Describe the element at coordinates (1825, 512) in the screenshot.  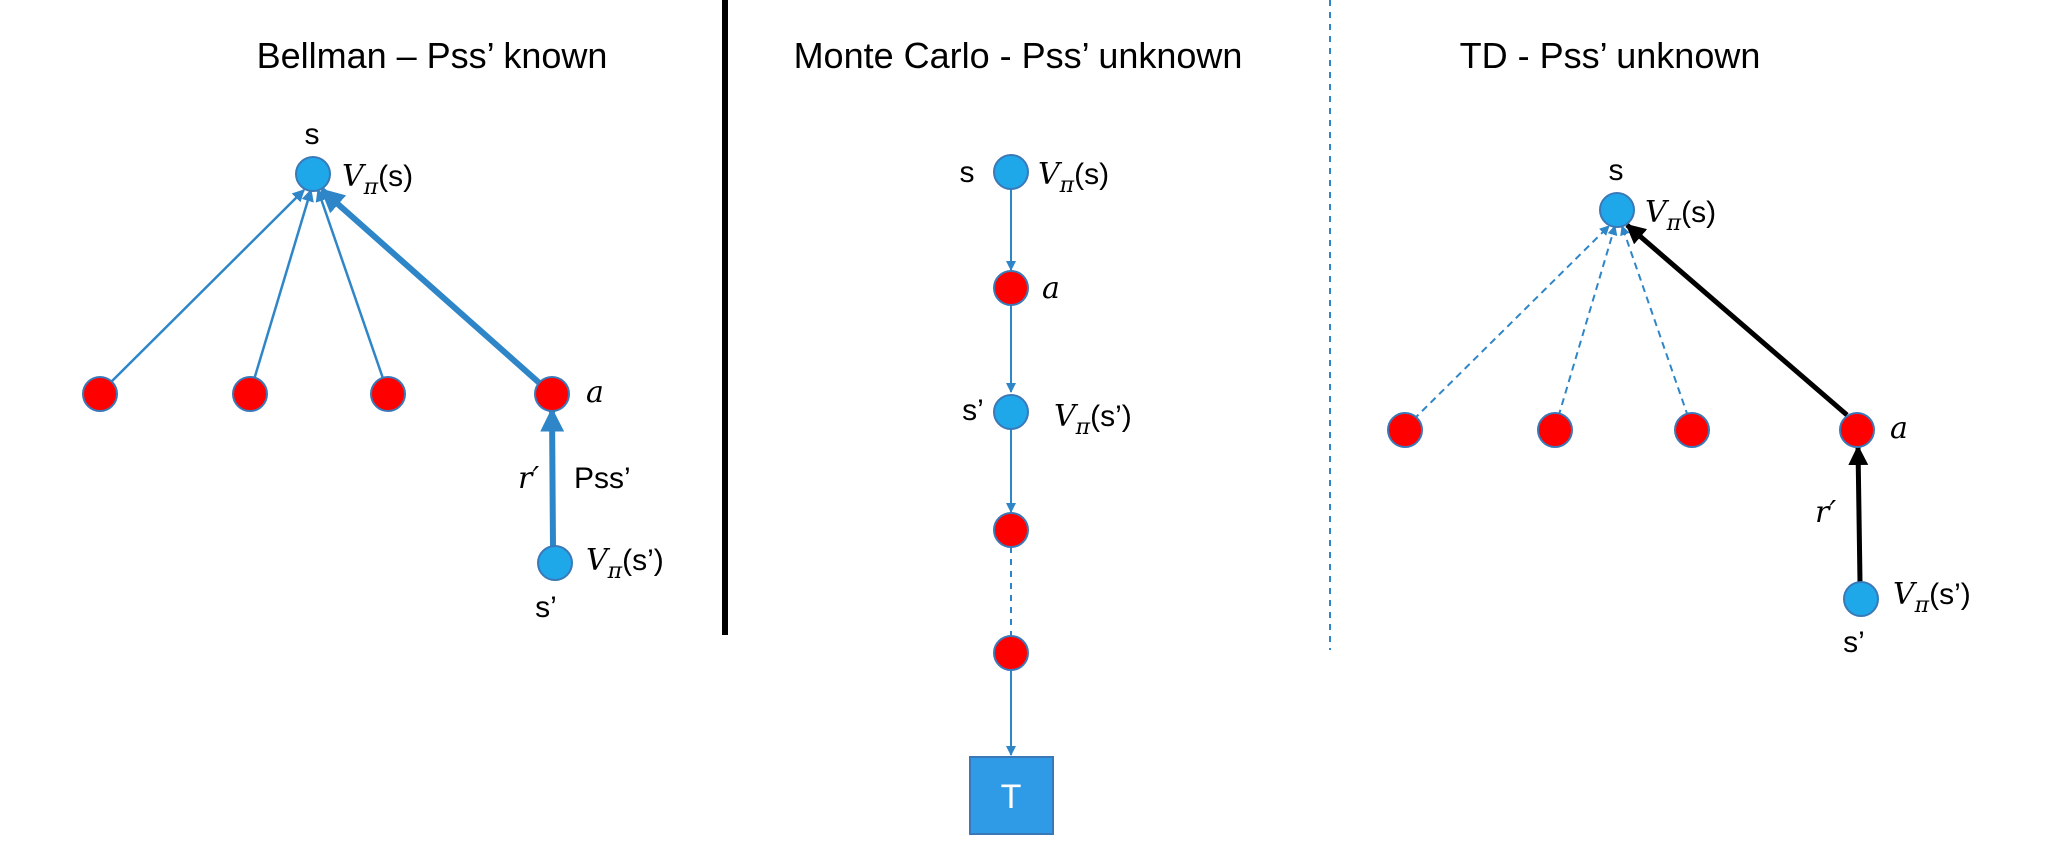
I see `td-r-label: r′` at that location.